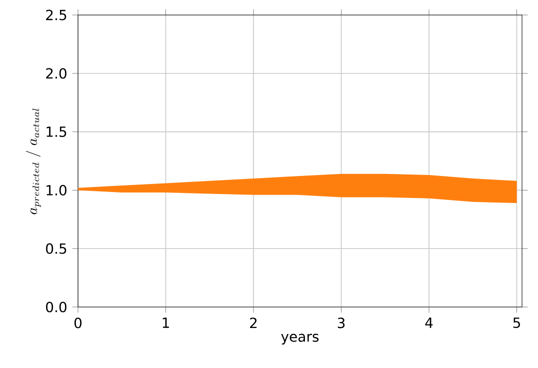 Image resolution: width=538 pixels, height=368 pixels. I want to click on y-tick-label: 2.0, so click(56, 73).